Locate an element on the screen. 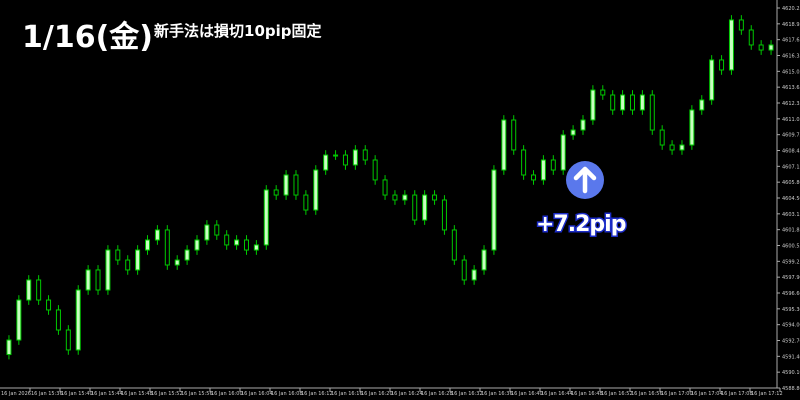 The width and height of the screenshot is (800, 400). y-tick-label: 4596.60 is located at coordinates (791, 294).